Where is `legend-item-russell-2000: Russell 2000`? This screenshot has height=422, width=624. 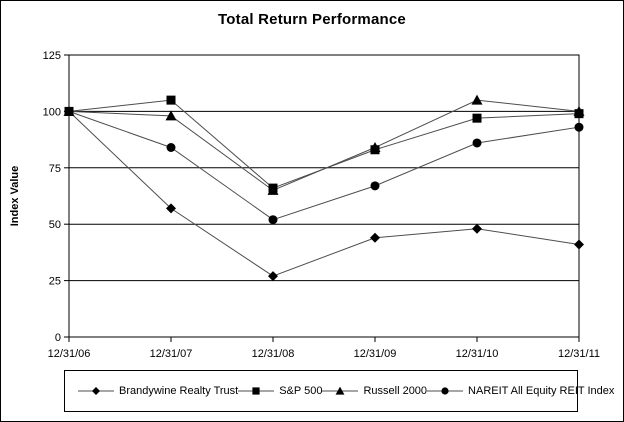 legend-item-russell-2000: Russell 2000 is located at coordinates (374, 391).